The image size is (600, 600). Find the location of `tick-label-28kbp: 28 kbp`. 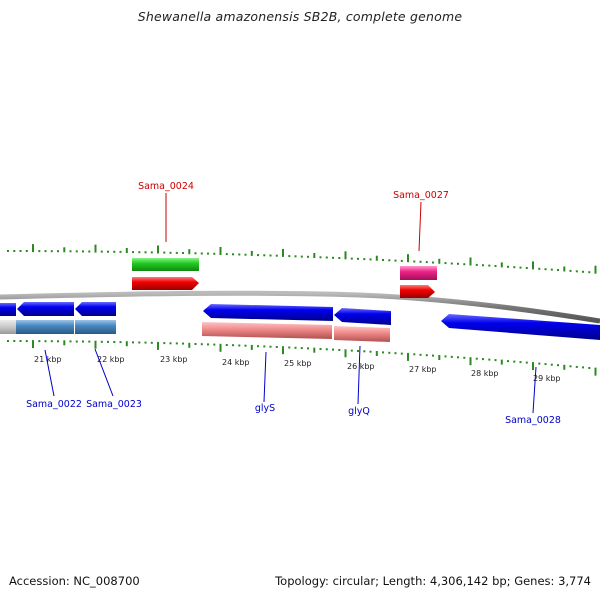

tick-label-28kbp: 28 kbp is located at coordinates (485, 373).